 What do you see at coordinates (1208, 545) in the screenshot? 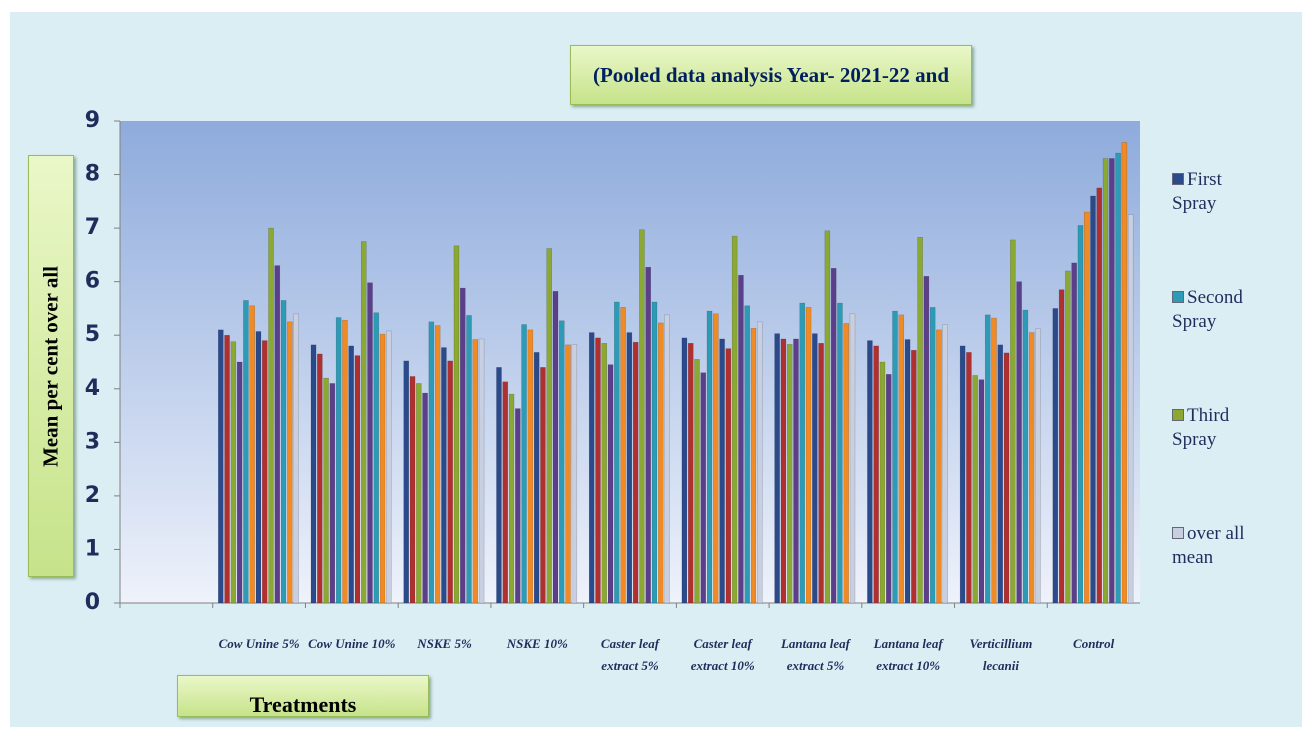
I see `legend-label: over all mean` at bounding box center [1208, 545].